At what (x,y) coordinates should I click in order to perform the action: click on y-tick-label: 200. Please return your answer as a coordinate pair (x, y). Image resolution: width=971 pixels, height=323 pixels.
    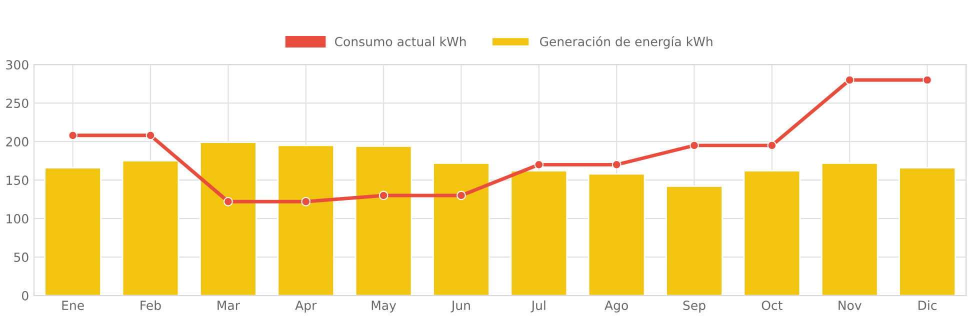
    Looking at the image, I should click on (17, 142).